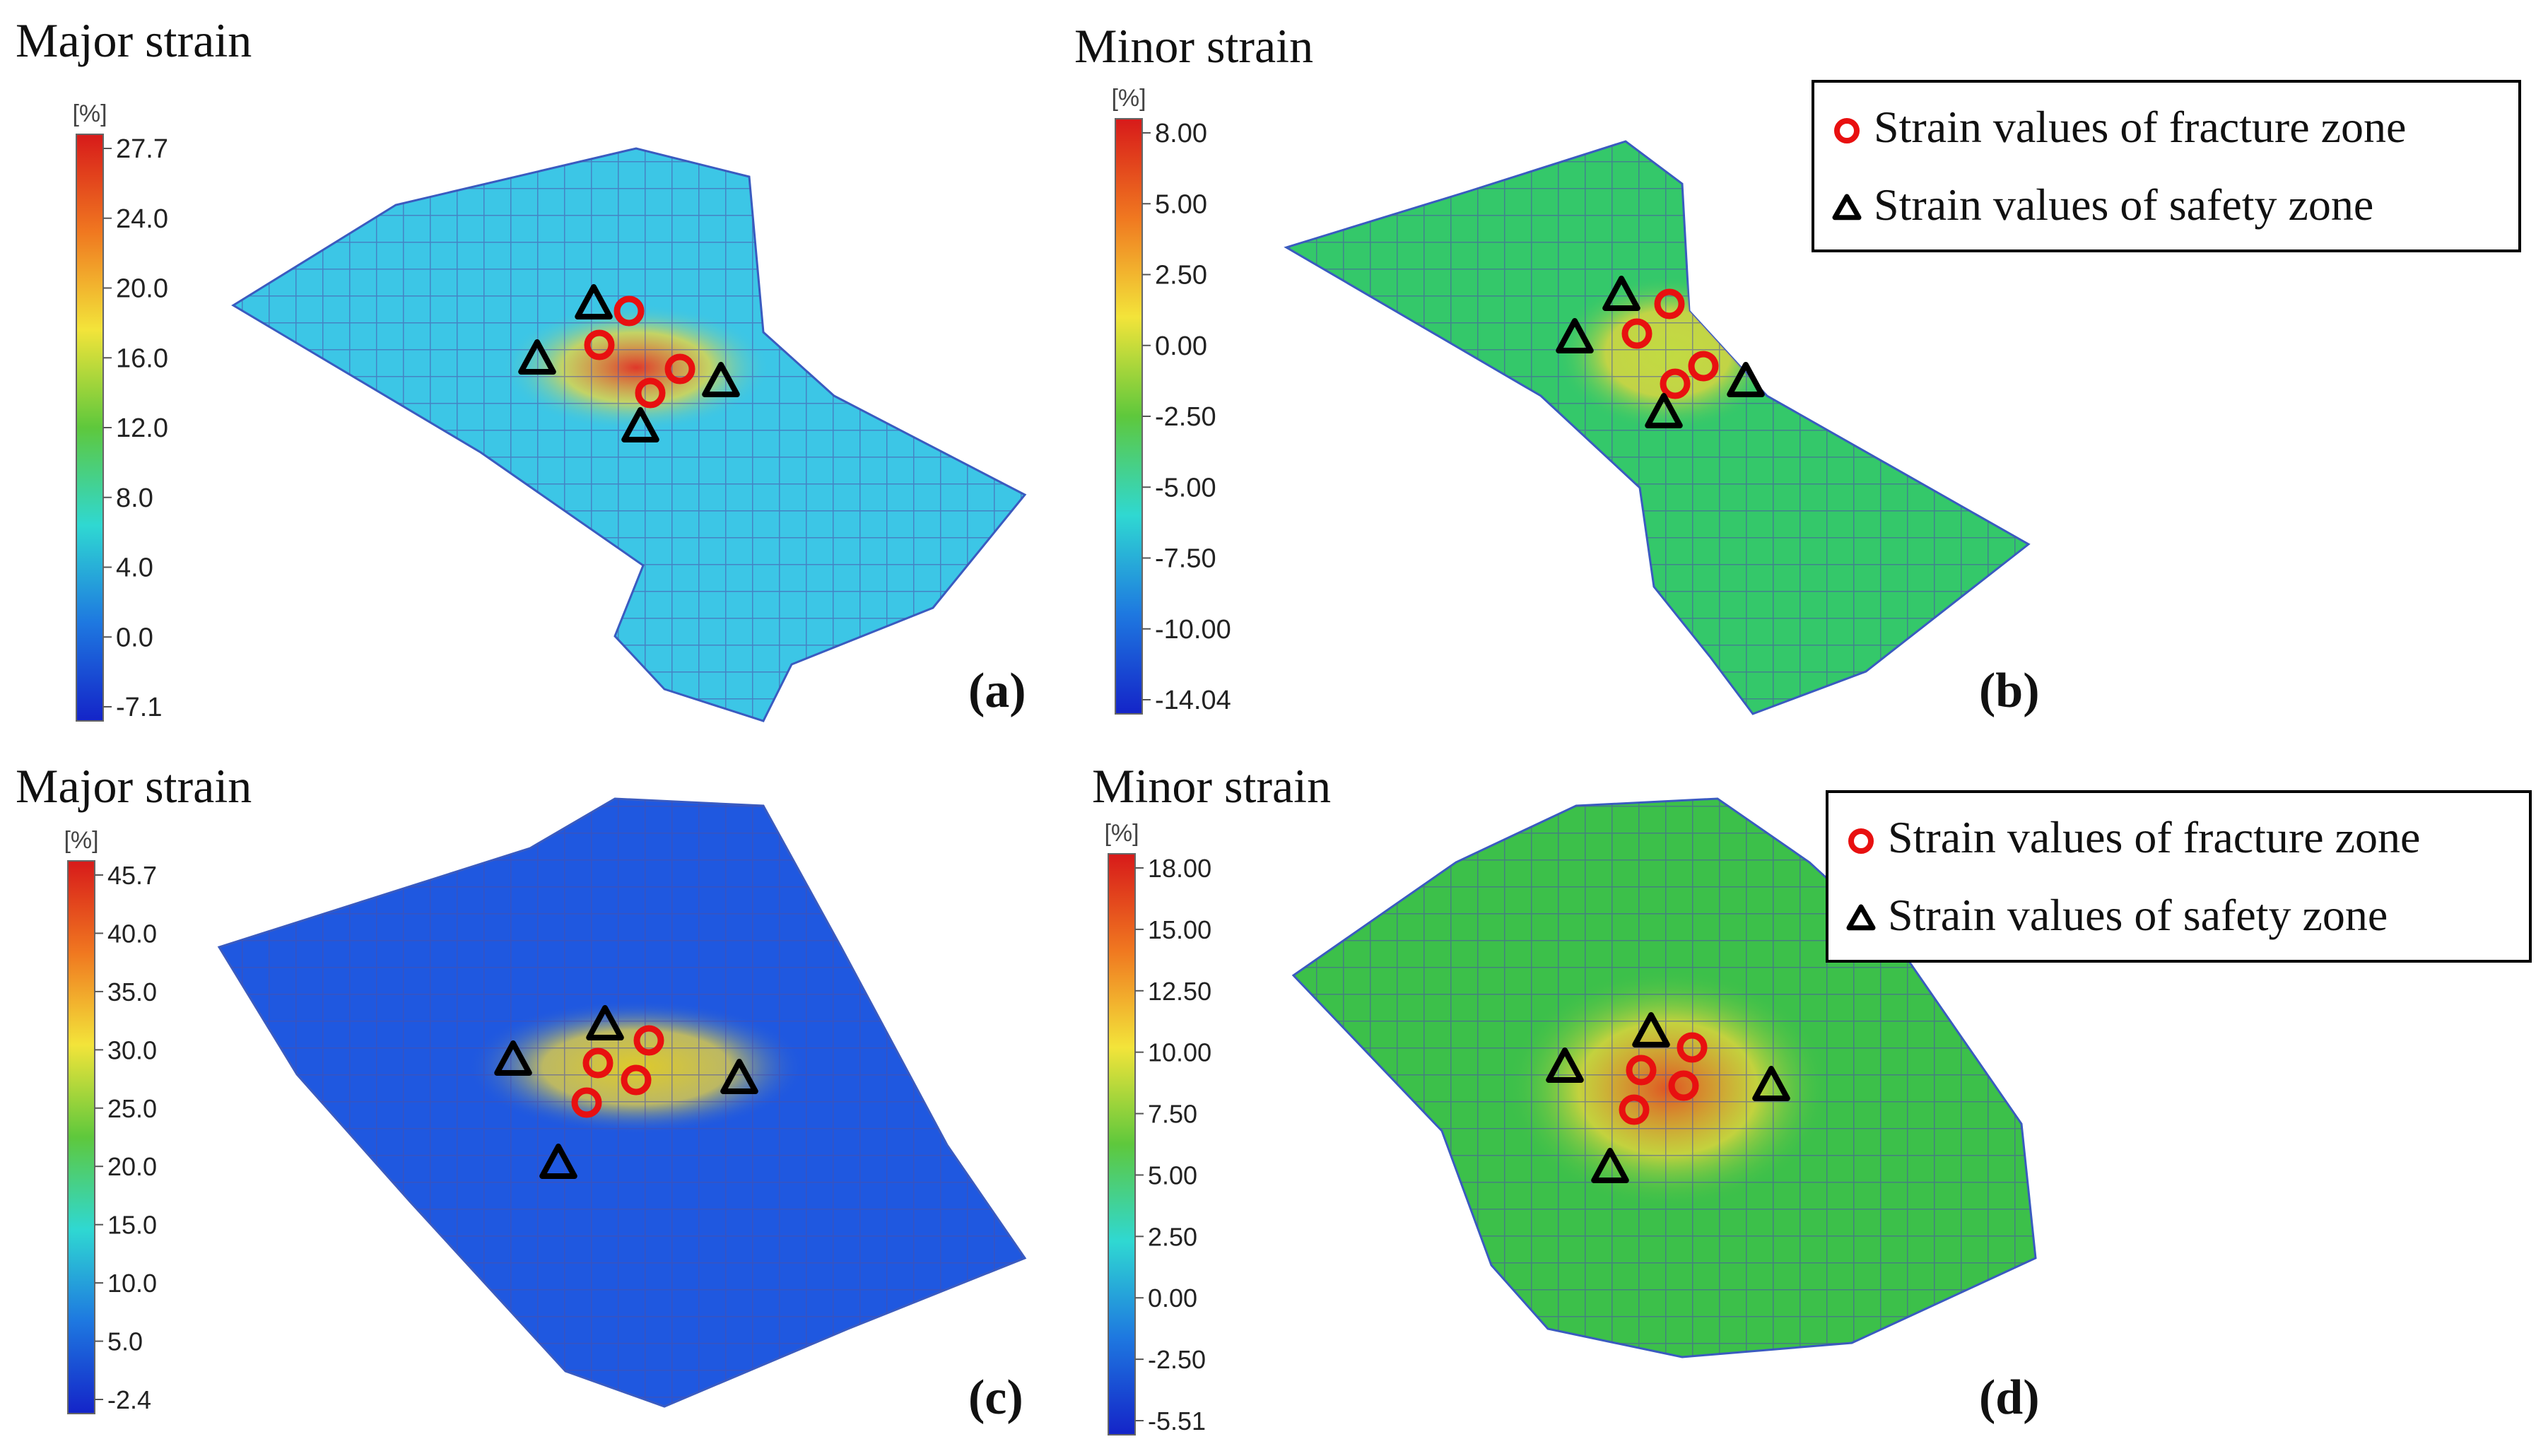 The width and height of the screenshot is (2548, 1456). I want to click on panel-label: (b), so click(2010, 691).